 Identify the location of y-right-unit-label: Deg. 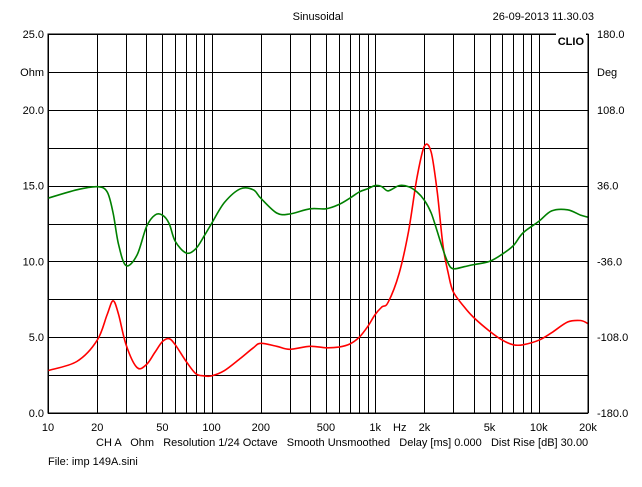
(607, 73).